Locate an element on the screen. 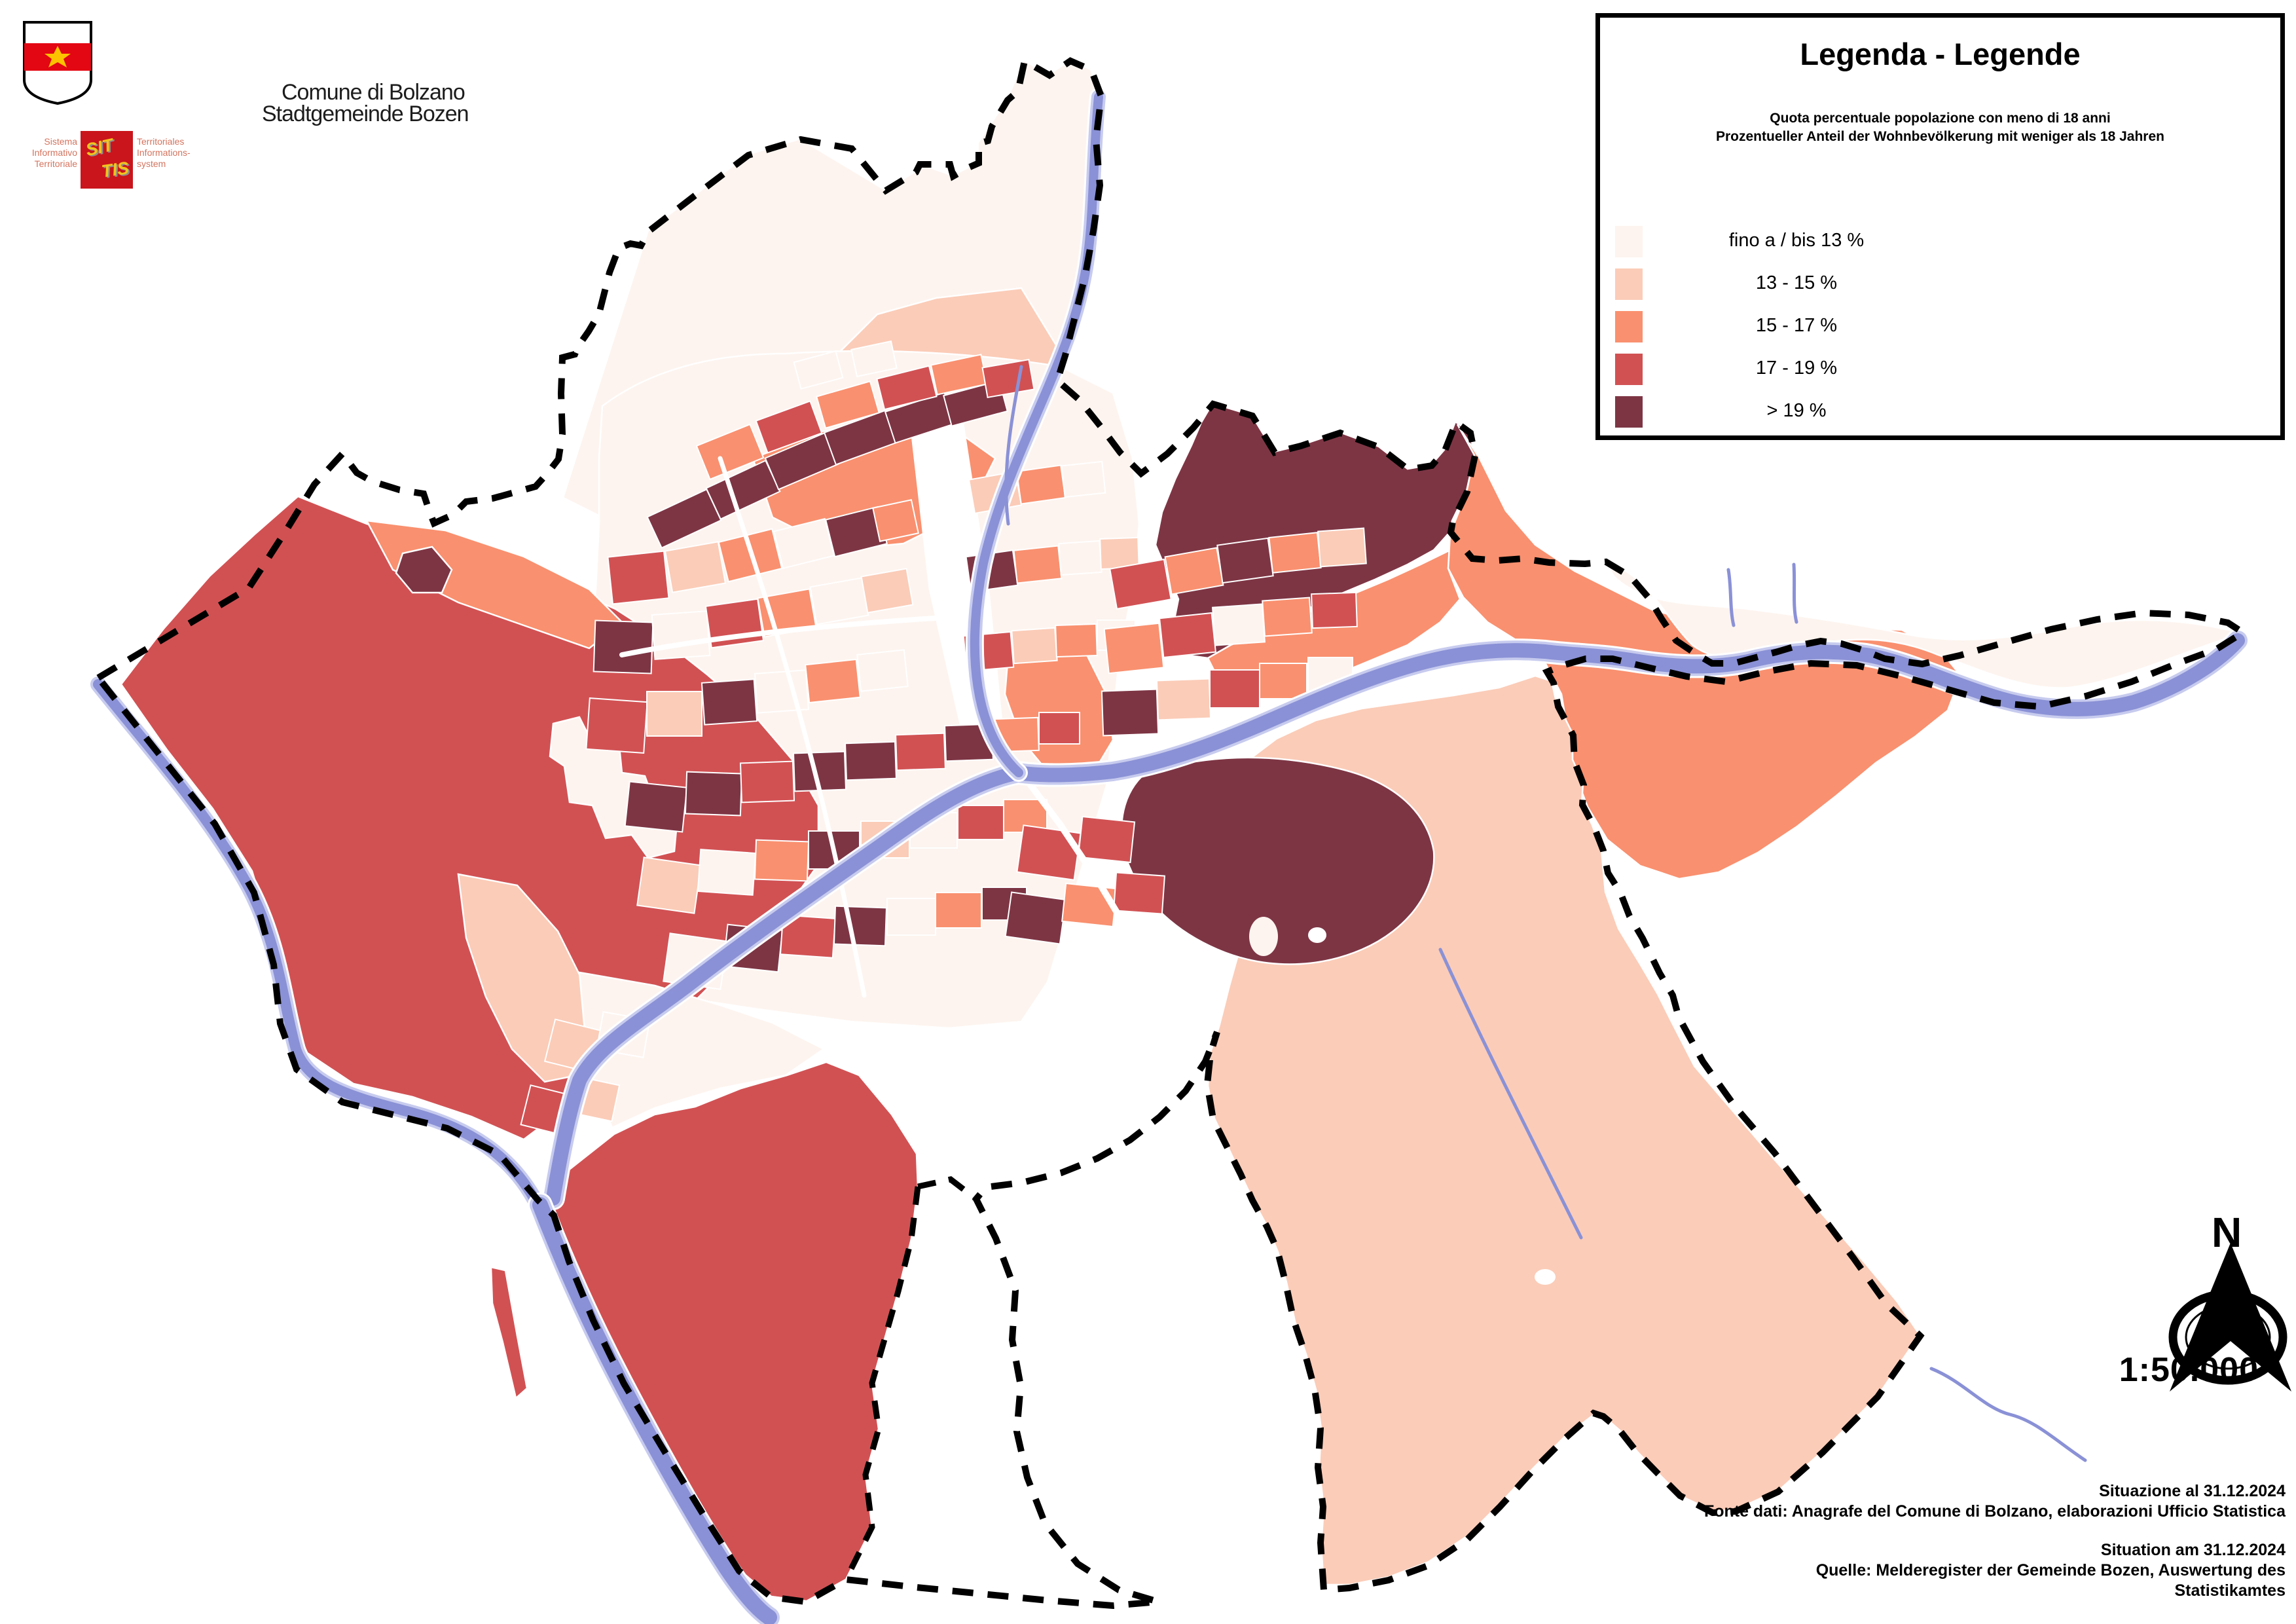 This screenshot has width=2296, height=1624. logo-title-de: Stadtgemeinde Bozen is located at coordinates (365, 113).